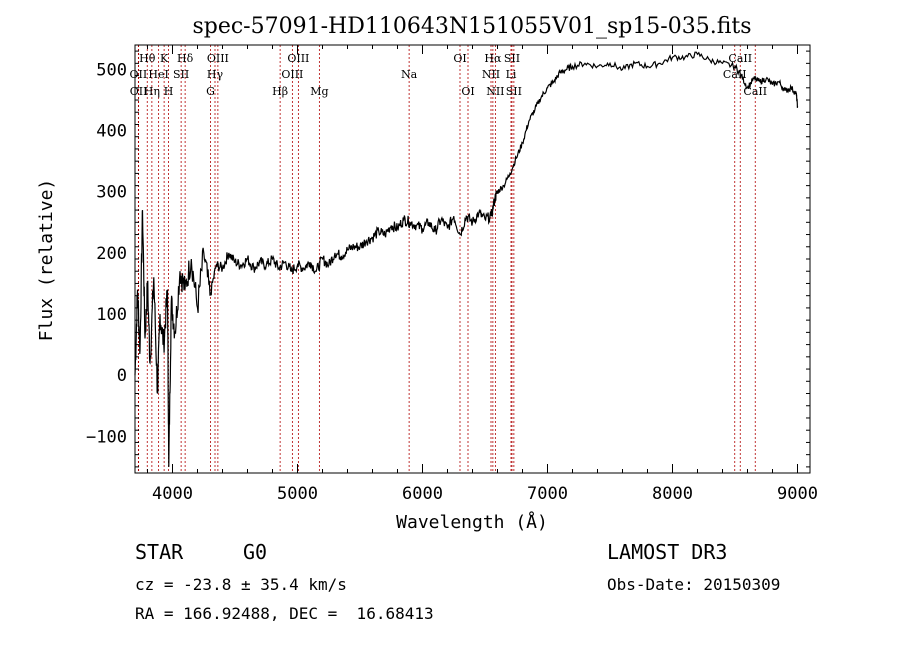 This screenshot has height=649, width=900. What do you see at coordinates (547, 494) in the screenshot?
I see `x-tick-label: 7000` at bounding box center [547, 494].